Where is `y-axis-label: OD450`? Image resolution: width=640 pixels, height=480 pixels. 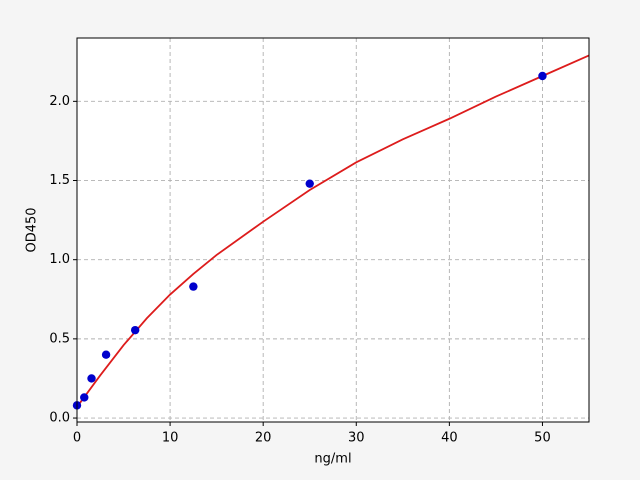 y-axis-label: OD450 is located at coordinates (32, 229).